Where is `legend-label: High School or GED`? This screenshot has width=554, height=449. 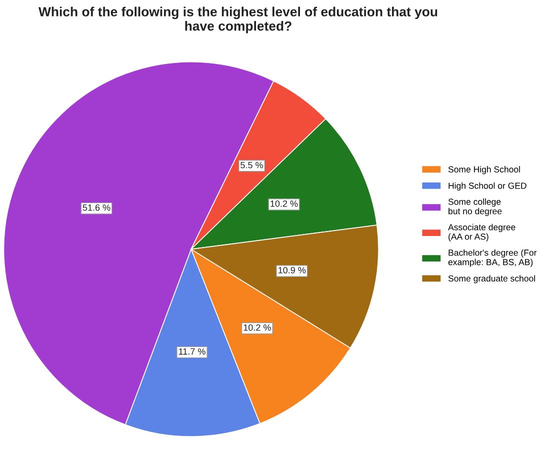 legend-label: High School or GED is located at coordinates (487, 186).